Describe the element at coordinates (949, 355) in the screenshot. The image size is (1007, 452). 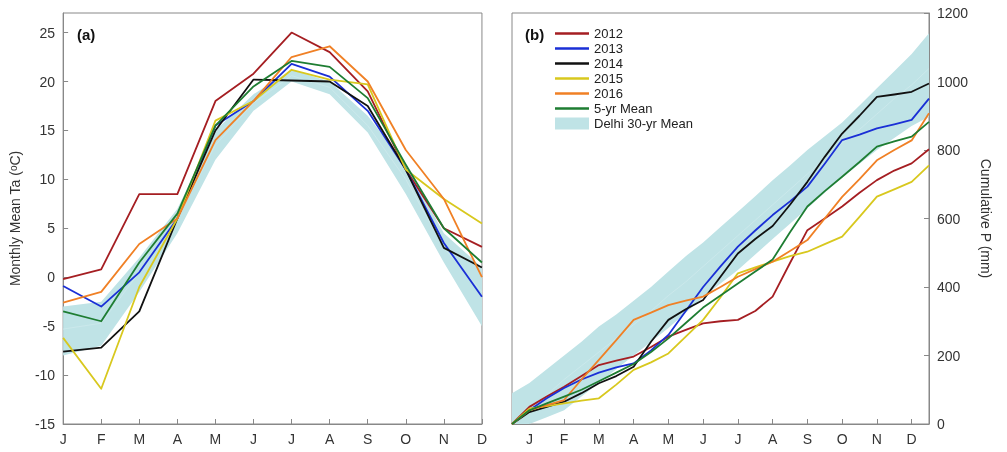
I see `y2-tick-label: 200` at that location.